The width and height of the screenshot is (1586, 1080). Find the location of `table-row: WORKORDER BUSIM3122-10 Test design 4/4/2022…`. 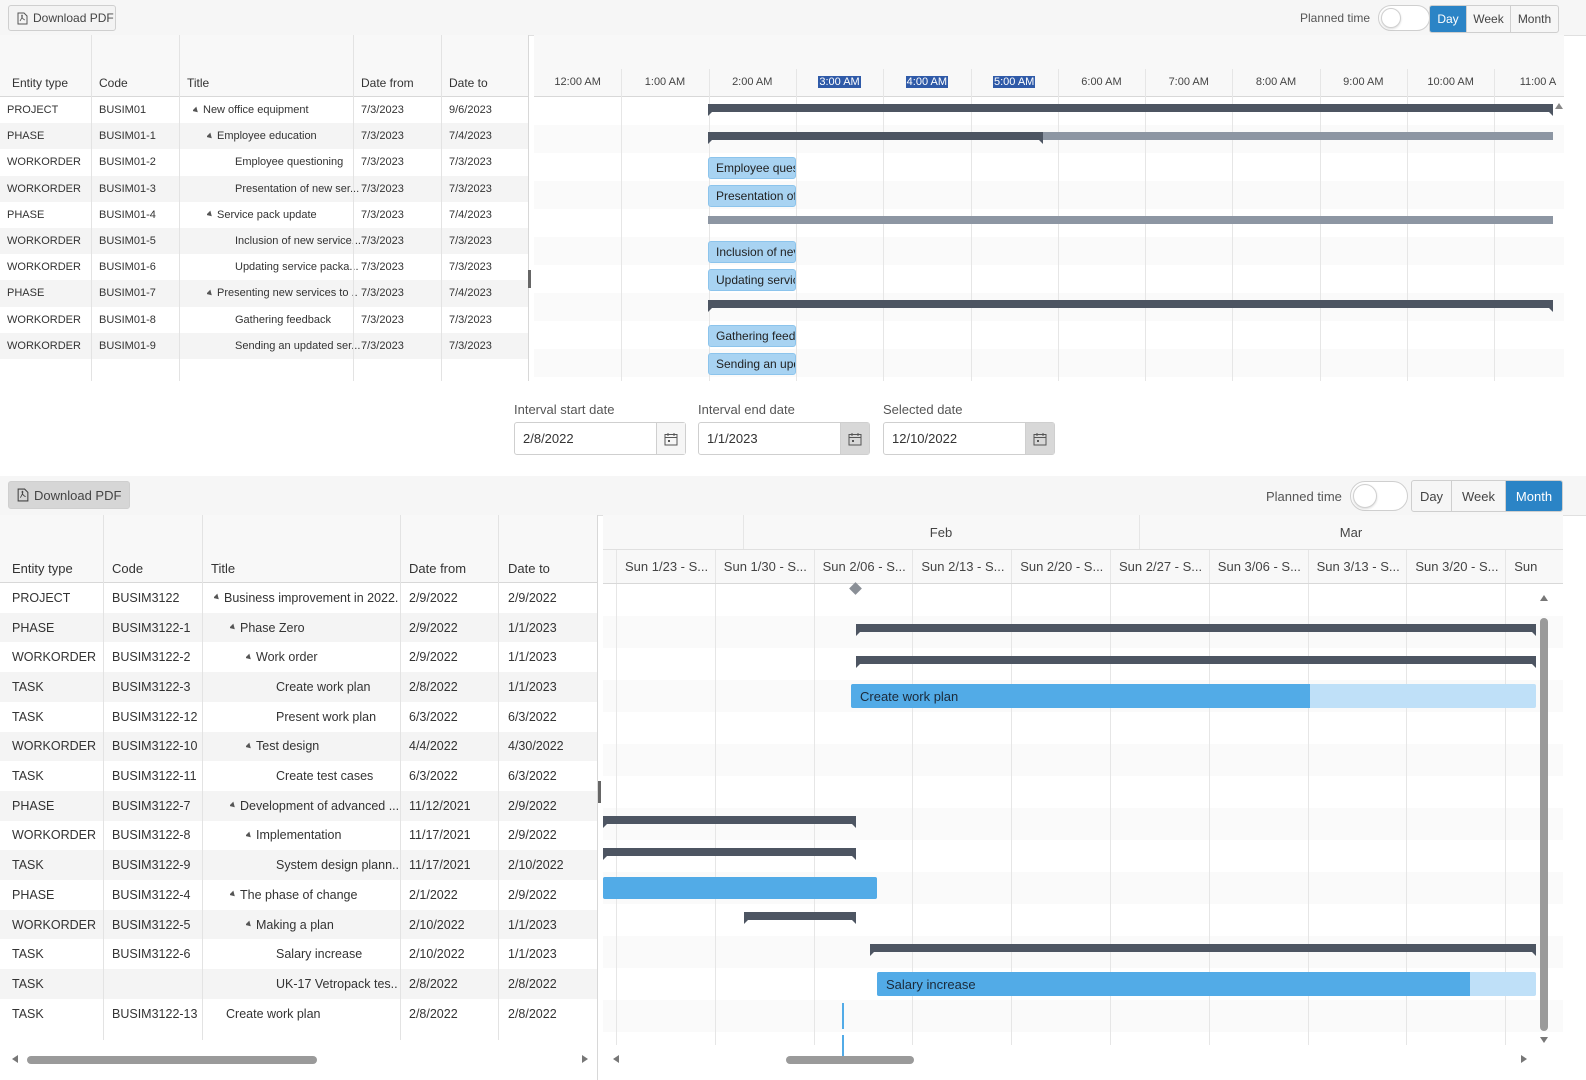

table-row: WORKORDER BUSIM3122-10 Test design 4/4/2022… is located at coordinates (298, 746).